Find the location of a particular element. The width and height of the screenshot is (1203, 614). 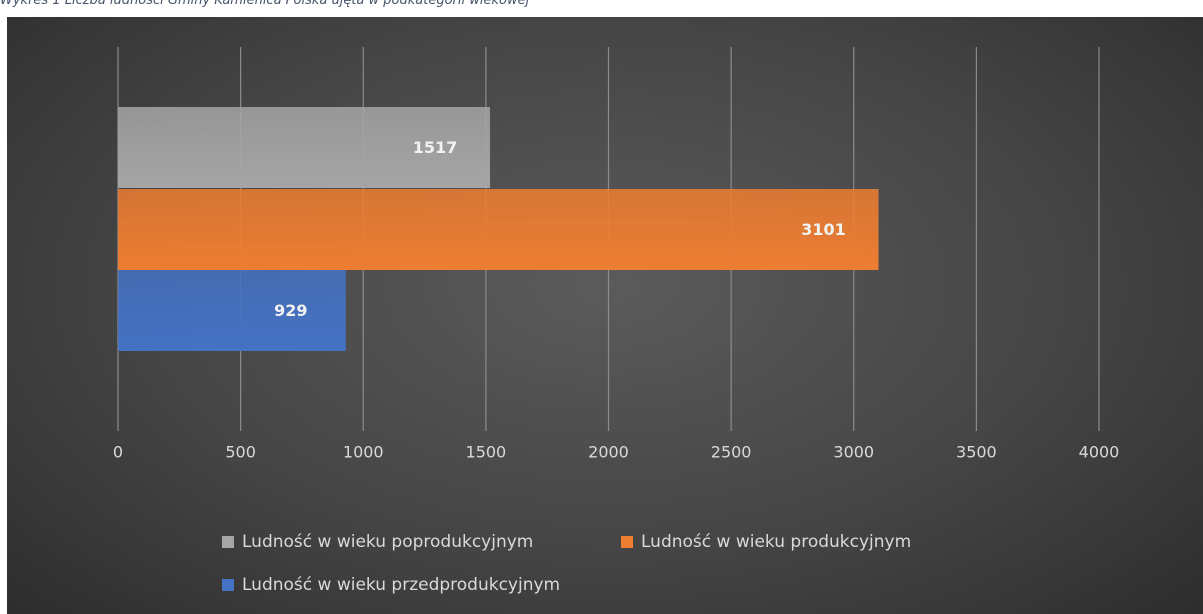

x-tick-label: 4000 is located at coordinates (1099, 452).